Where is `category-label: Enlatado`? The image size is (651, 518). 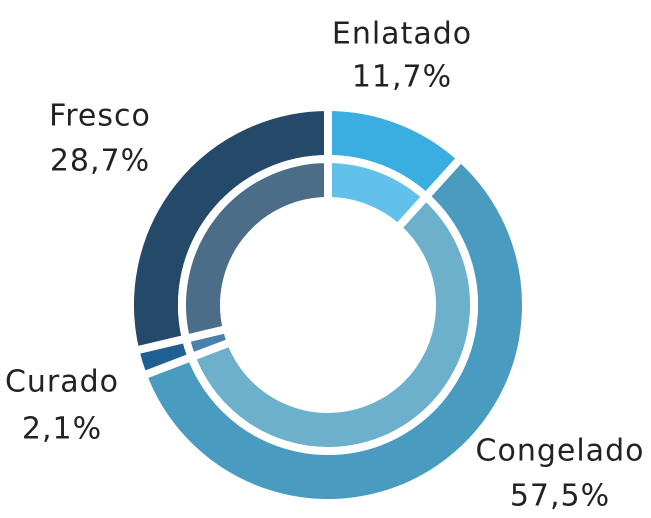 category-label: Enlatado is located at coordinates (402, 34).